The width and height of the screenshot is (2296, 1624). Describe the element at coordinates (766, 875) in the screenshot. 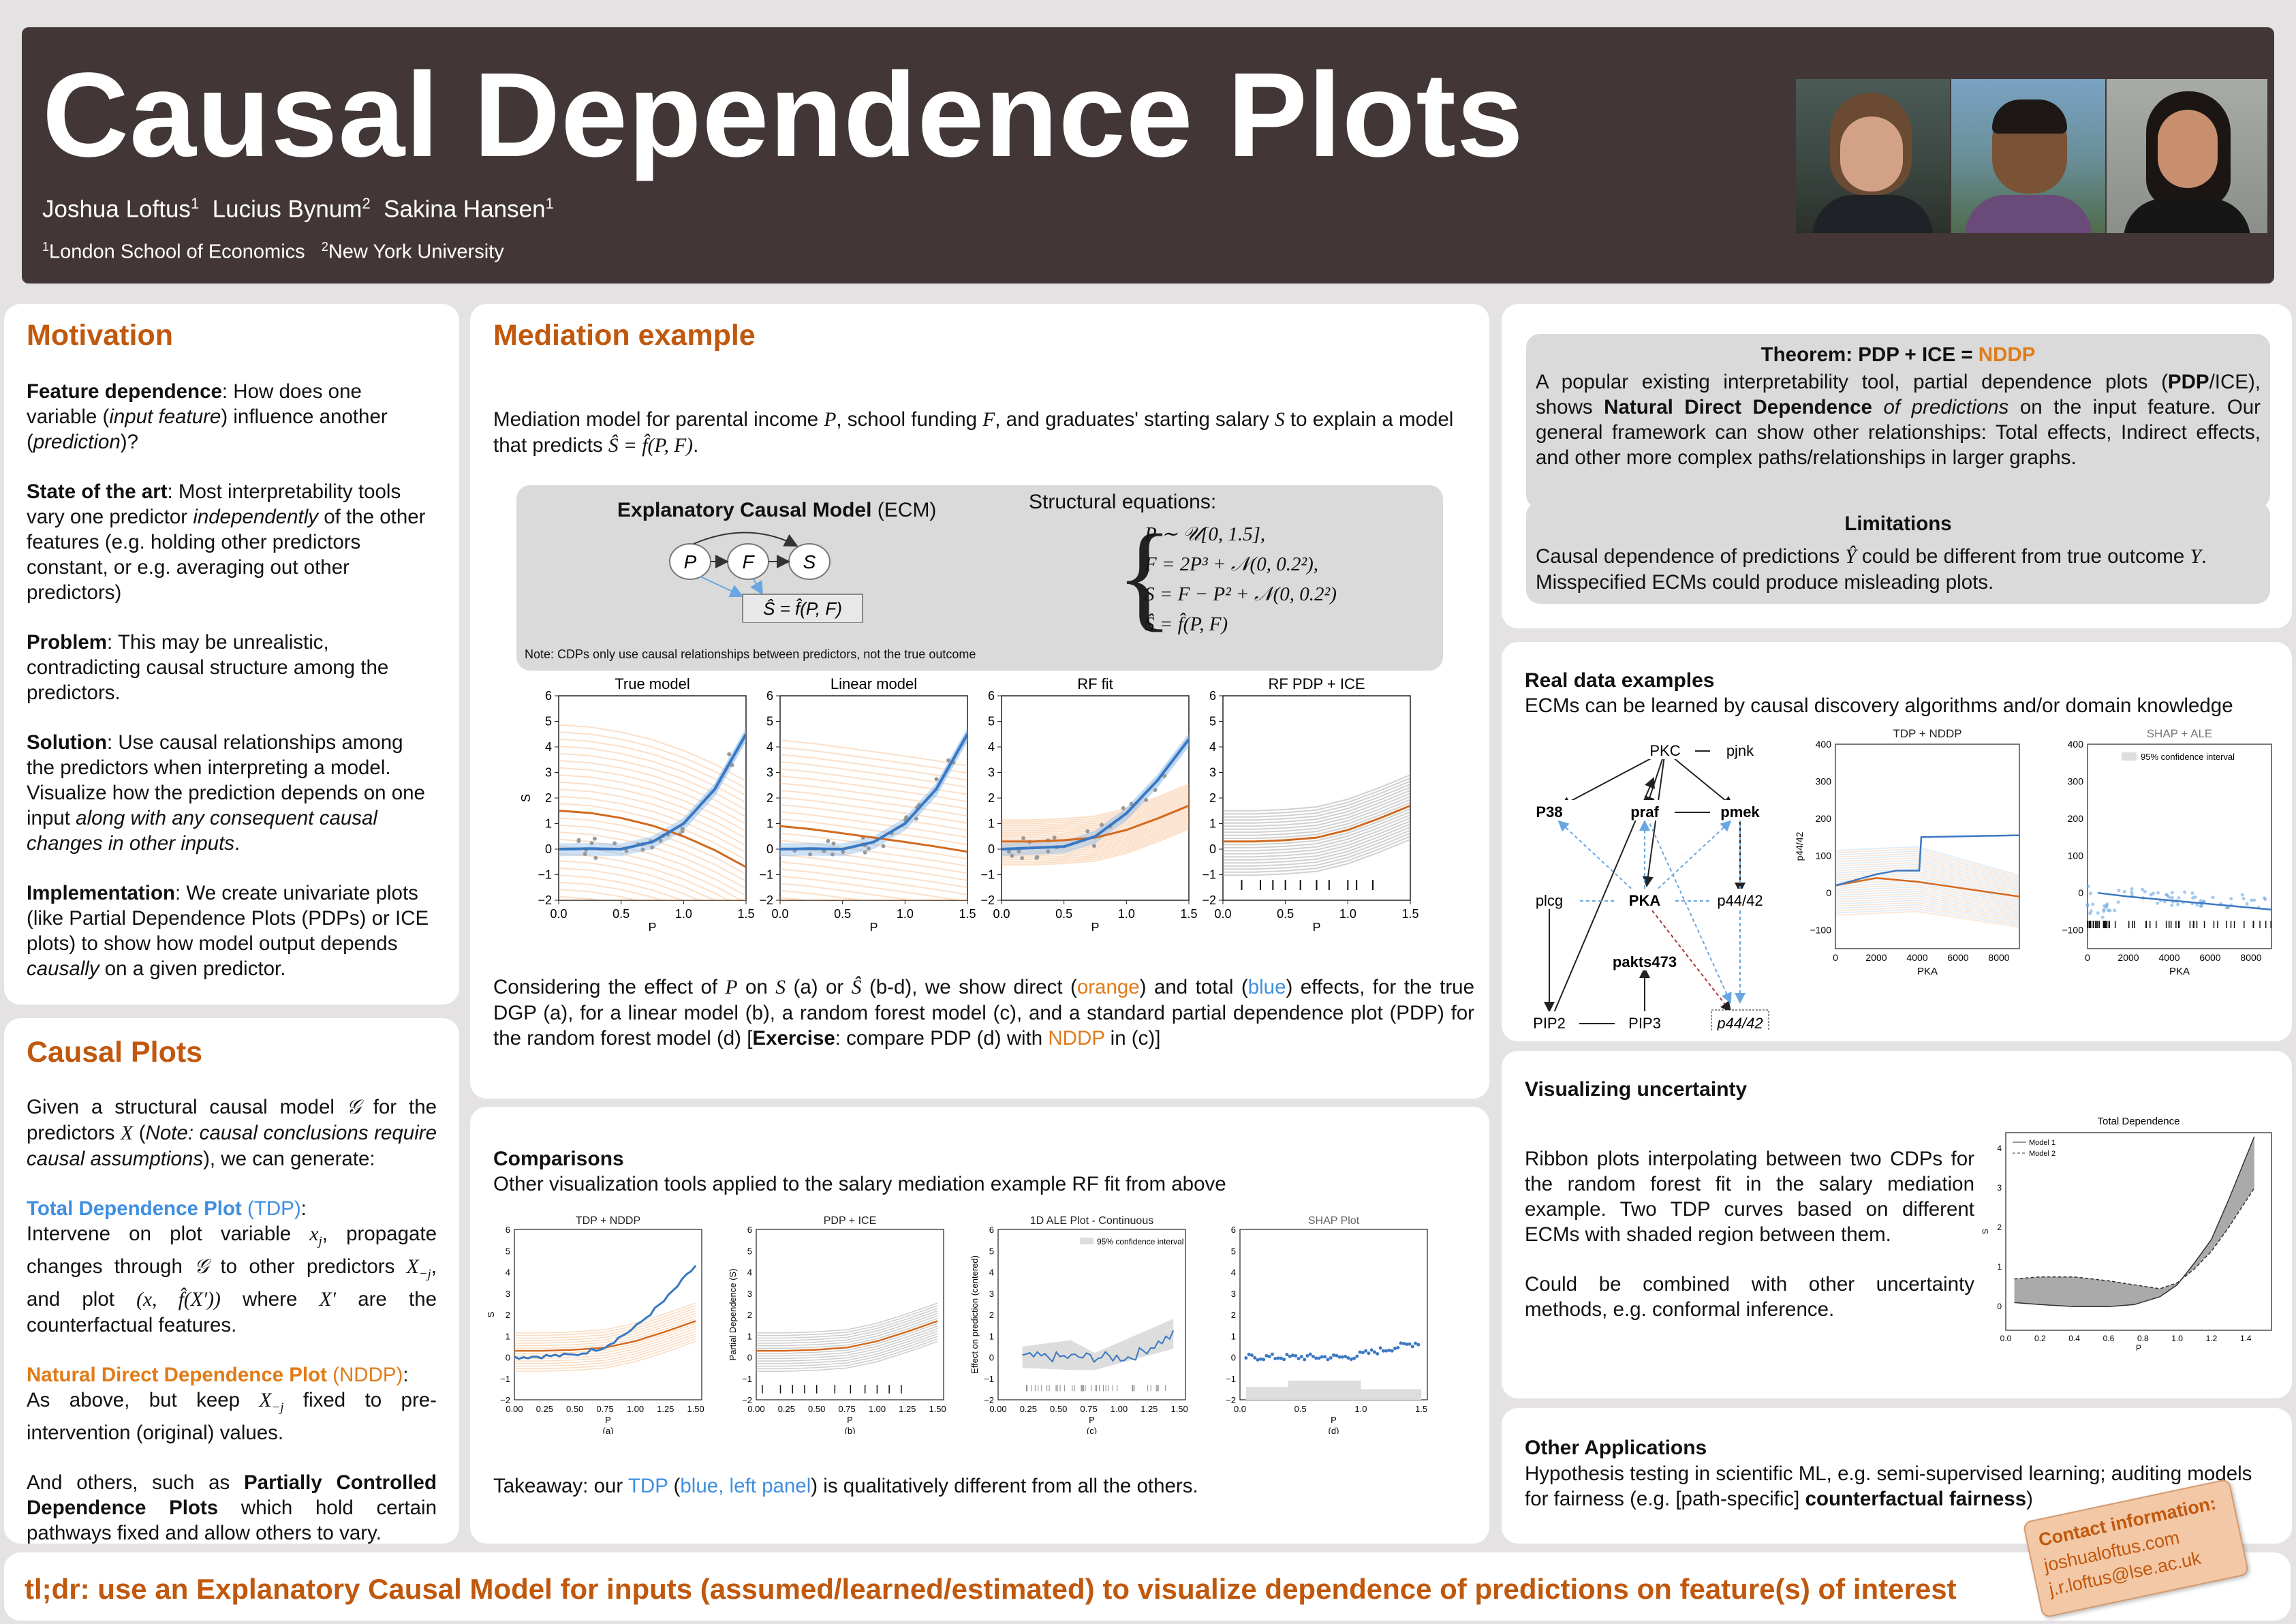

I see `y-tick-label: −1` at that location.